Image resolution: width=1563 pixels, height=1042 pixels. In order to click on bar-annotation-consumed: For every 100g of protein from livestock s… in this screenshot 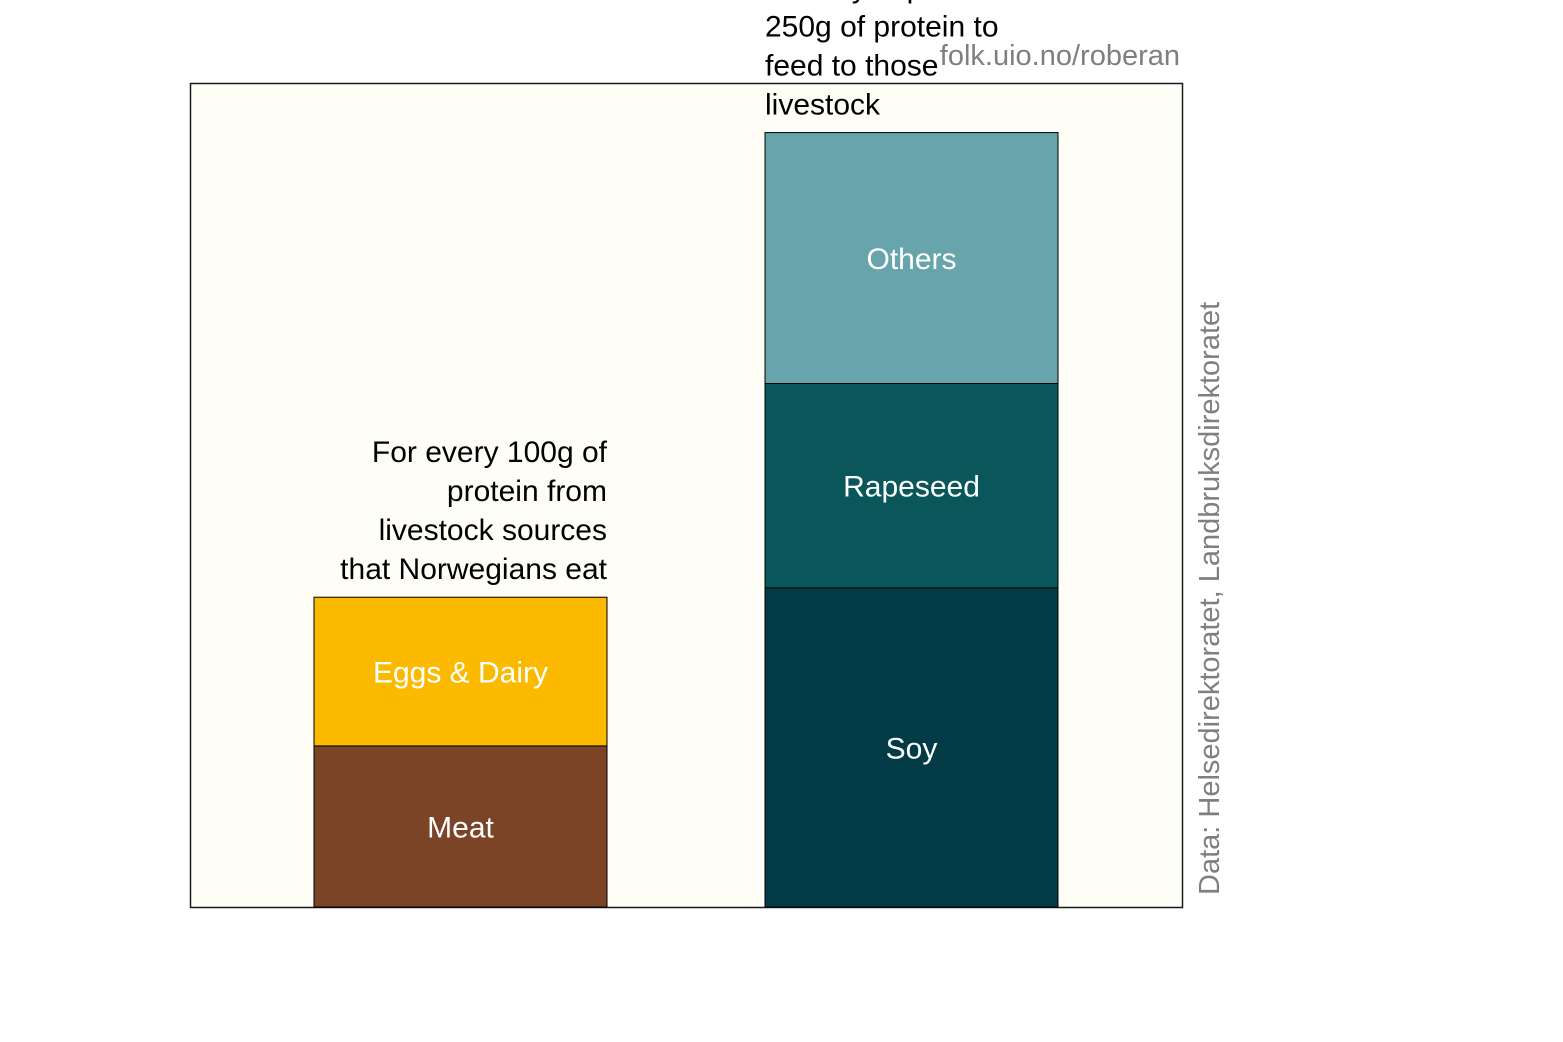, I will do `click(473, 511)`.